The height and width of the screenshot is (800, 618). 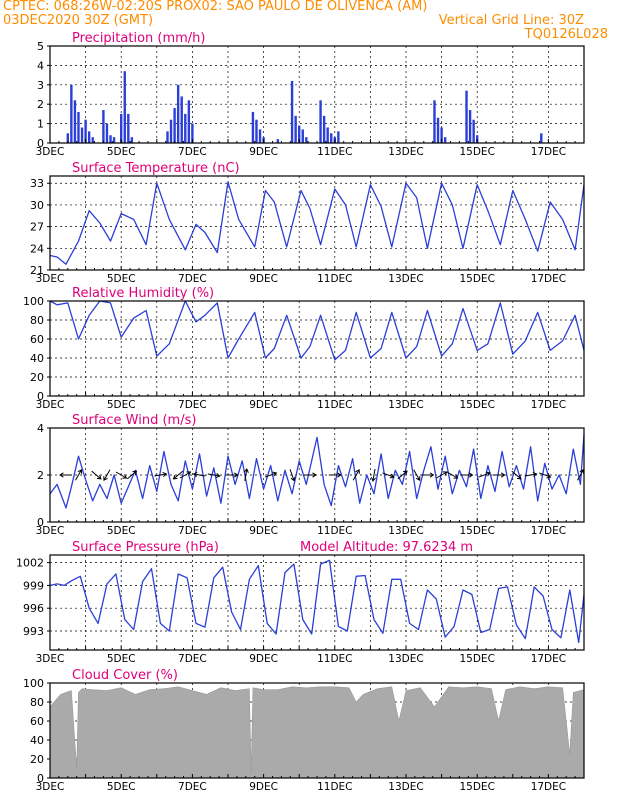 I want to click on pres-series-line, so click(x=317, y=601).